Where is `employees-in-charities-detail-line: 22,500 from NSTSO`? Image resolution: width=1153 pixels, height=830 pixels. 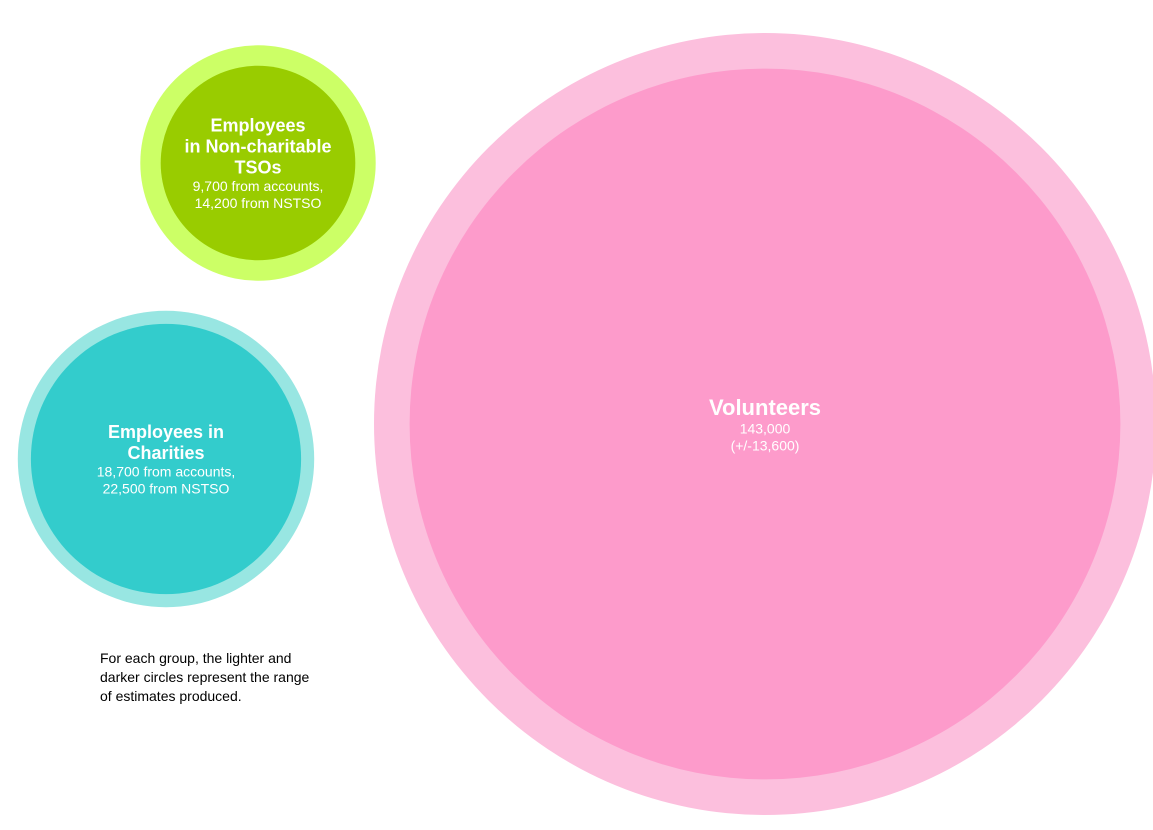
employees-in-charities-detail-line: 22,500 from NSTSO is located at coordinates (166, 489).